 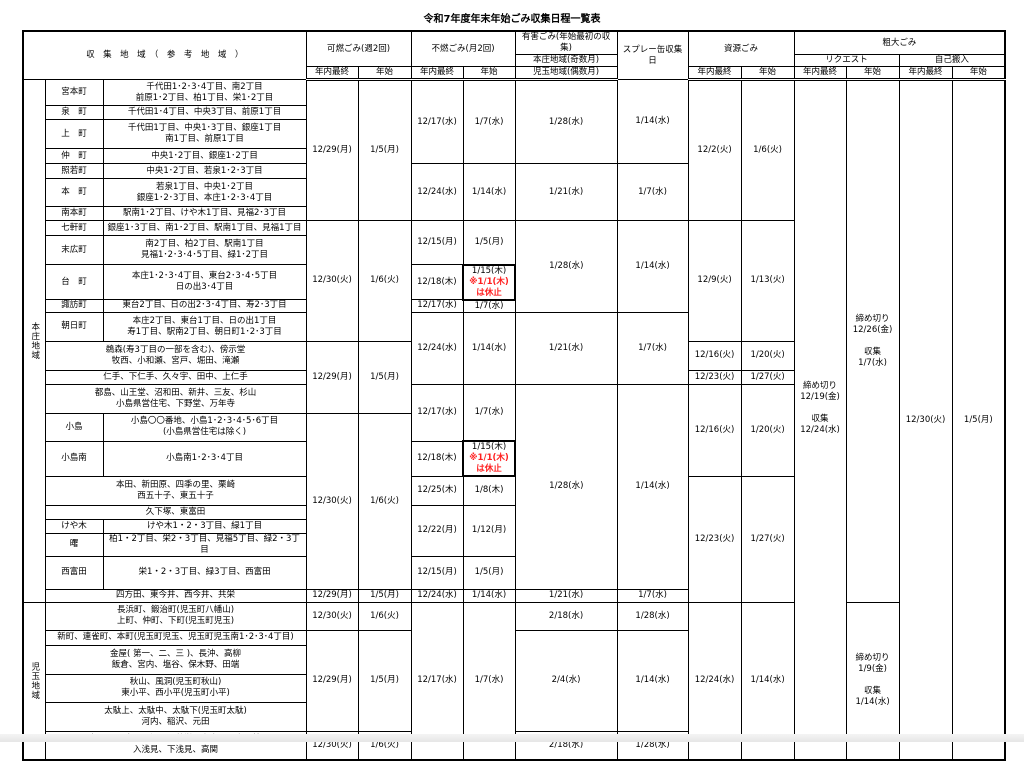 What do you see at coordinates (74, 427) in the screenshot?
I see `town-name: 小島` at bounding box center [74, 427].